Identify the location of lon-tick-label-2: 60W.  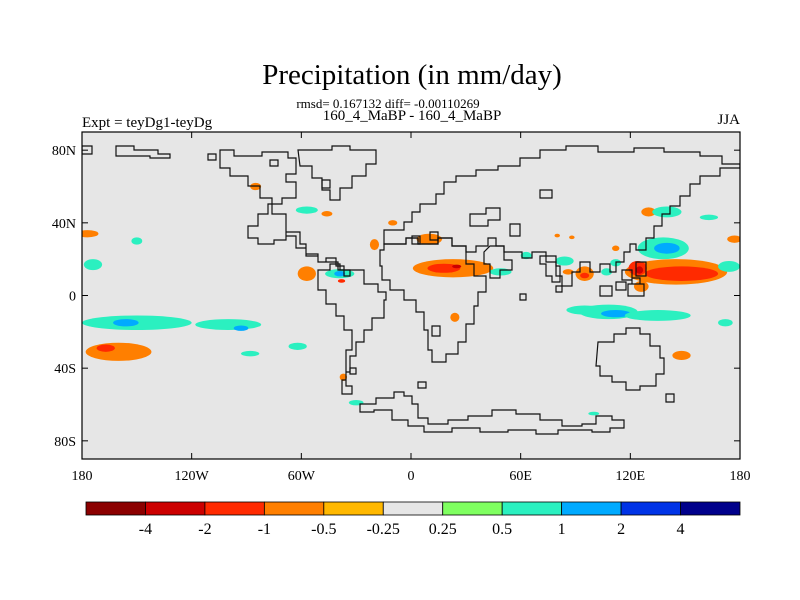
(302, 476).